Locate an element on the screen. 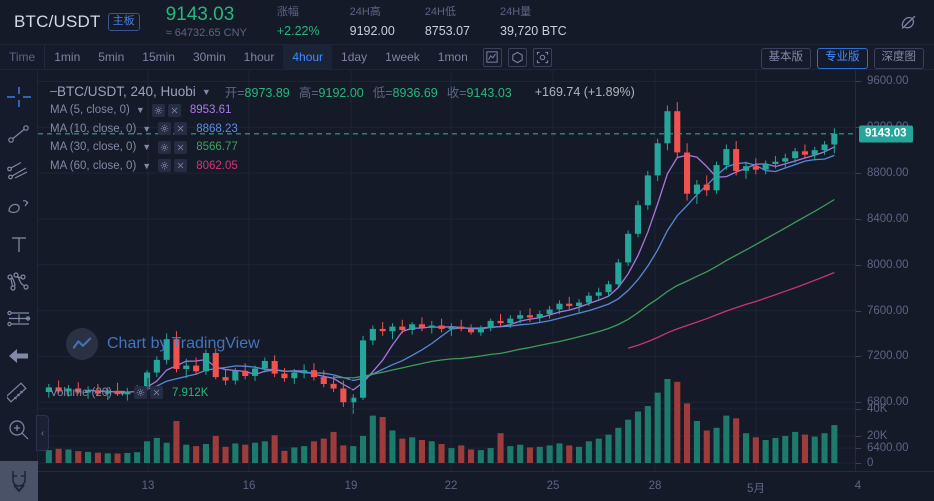 The image size is (934, 501). price-axis-label: 6800.00 is located at coordinates (888, 402).